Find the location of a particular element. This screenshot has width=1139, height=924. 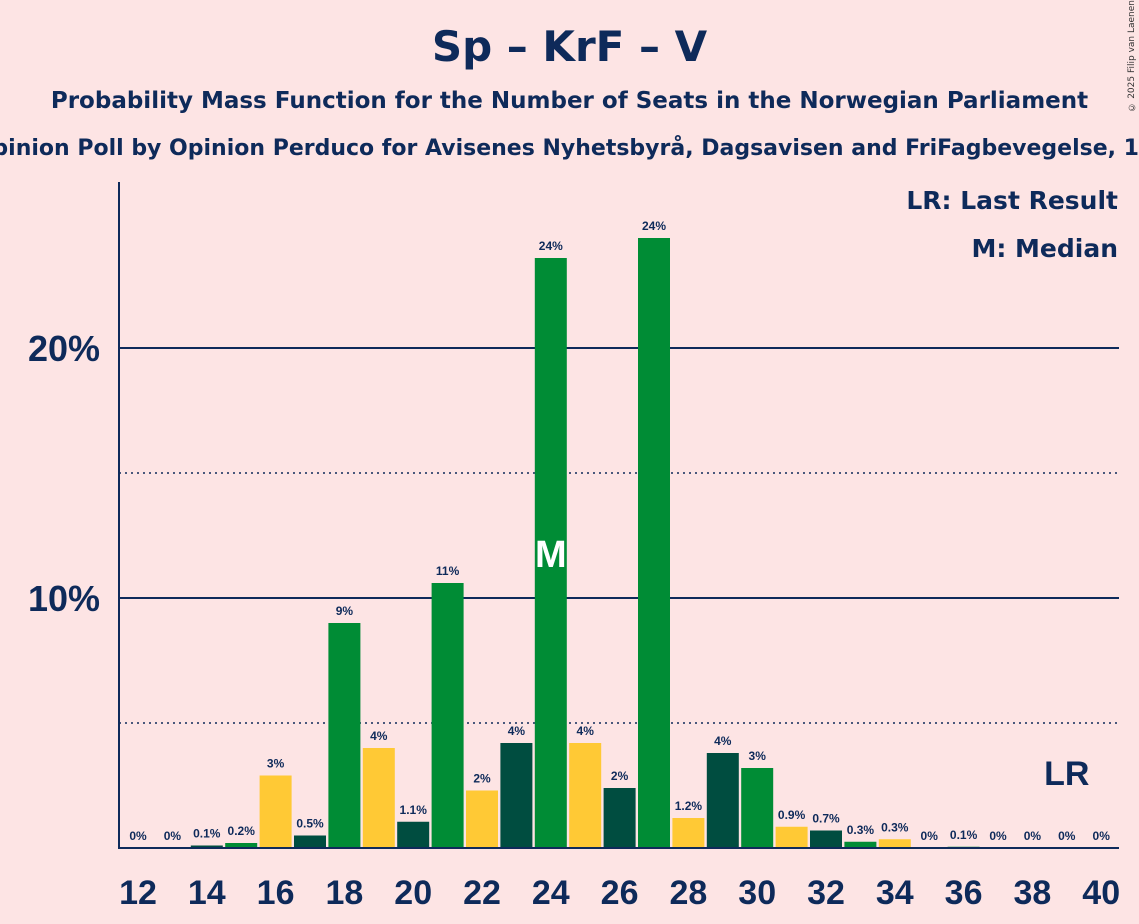

bar-label-32: 0.7% is located at coordinates (826, 819).